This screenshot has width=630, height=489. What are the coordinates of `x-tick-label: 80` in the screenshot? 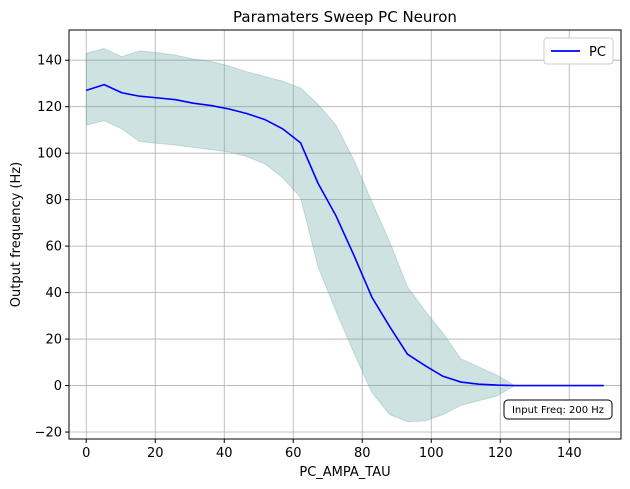 It's located at (362, 453).